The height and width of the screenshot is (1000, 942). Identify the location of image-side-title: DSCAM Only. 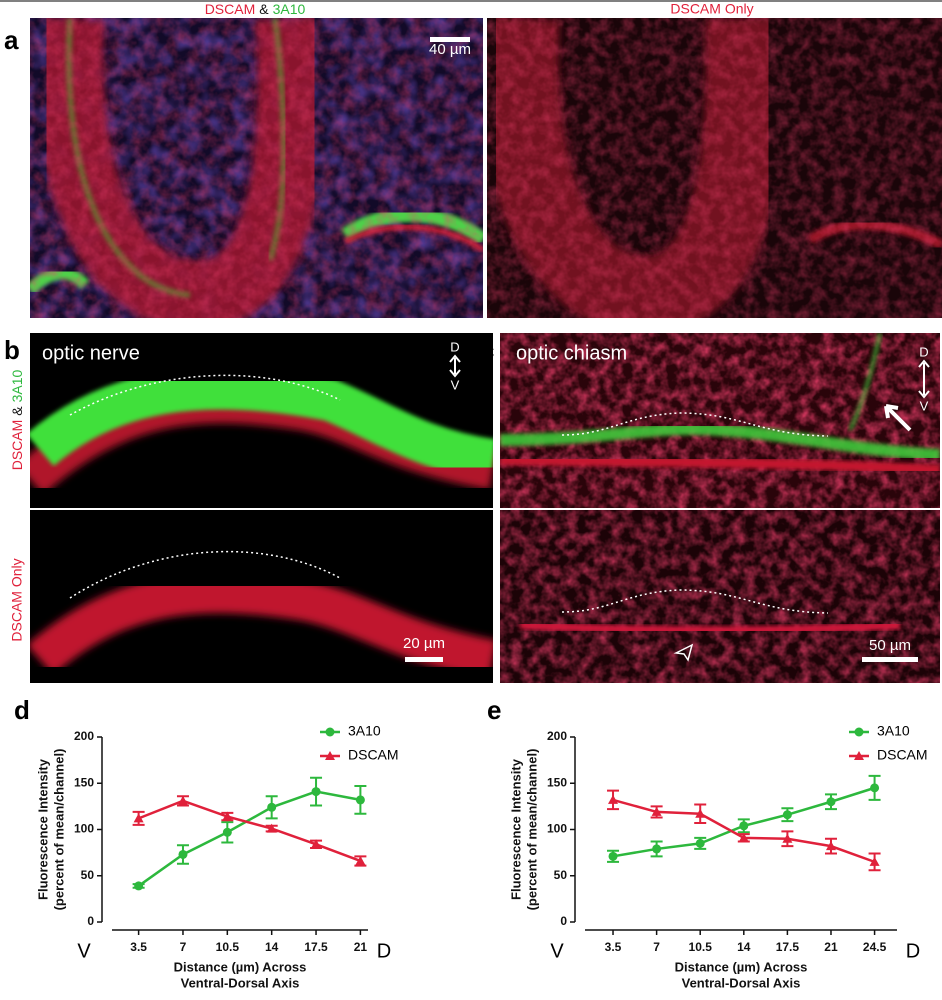
(17, 599).